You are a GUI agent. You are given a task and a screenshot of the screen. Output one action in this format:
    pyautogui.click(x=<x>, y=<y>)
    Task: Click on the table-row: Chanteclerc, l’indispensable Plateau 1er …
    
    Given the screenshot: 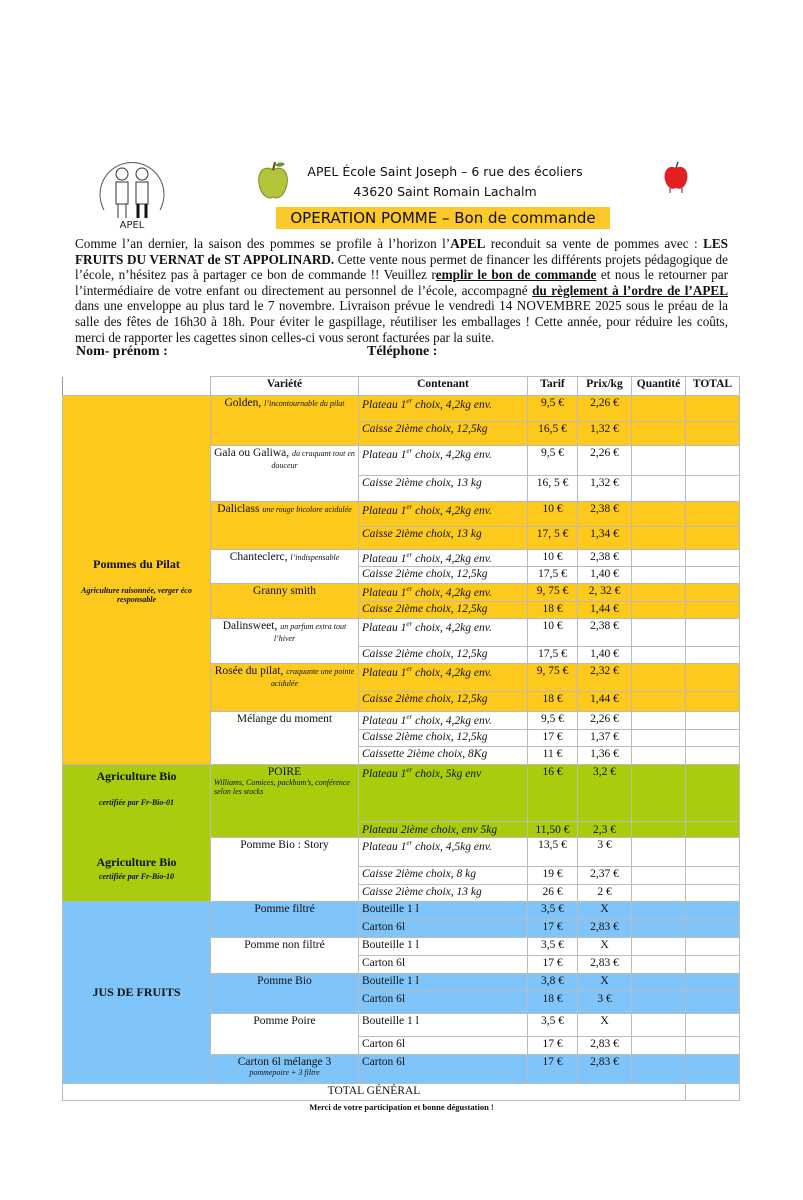 What is the action you would take?
    pyautogui.click(x=401, y=566)
    